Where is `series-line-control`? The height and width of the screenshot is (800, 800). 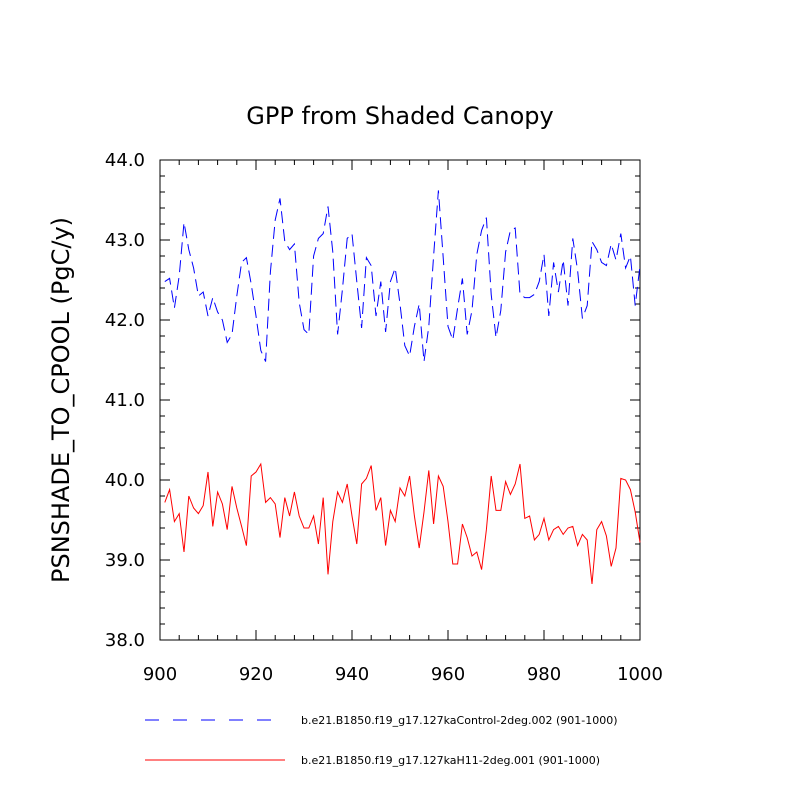
series-line-control is located at coordinates (402, 276).